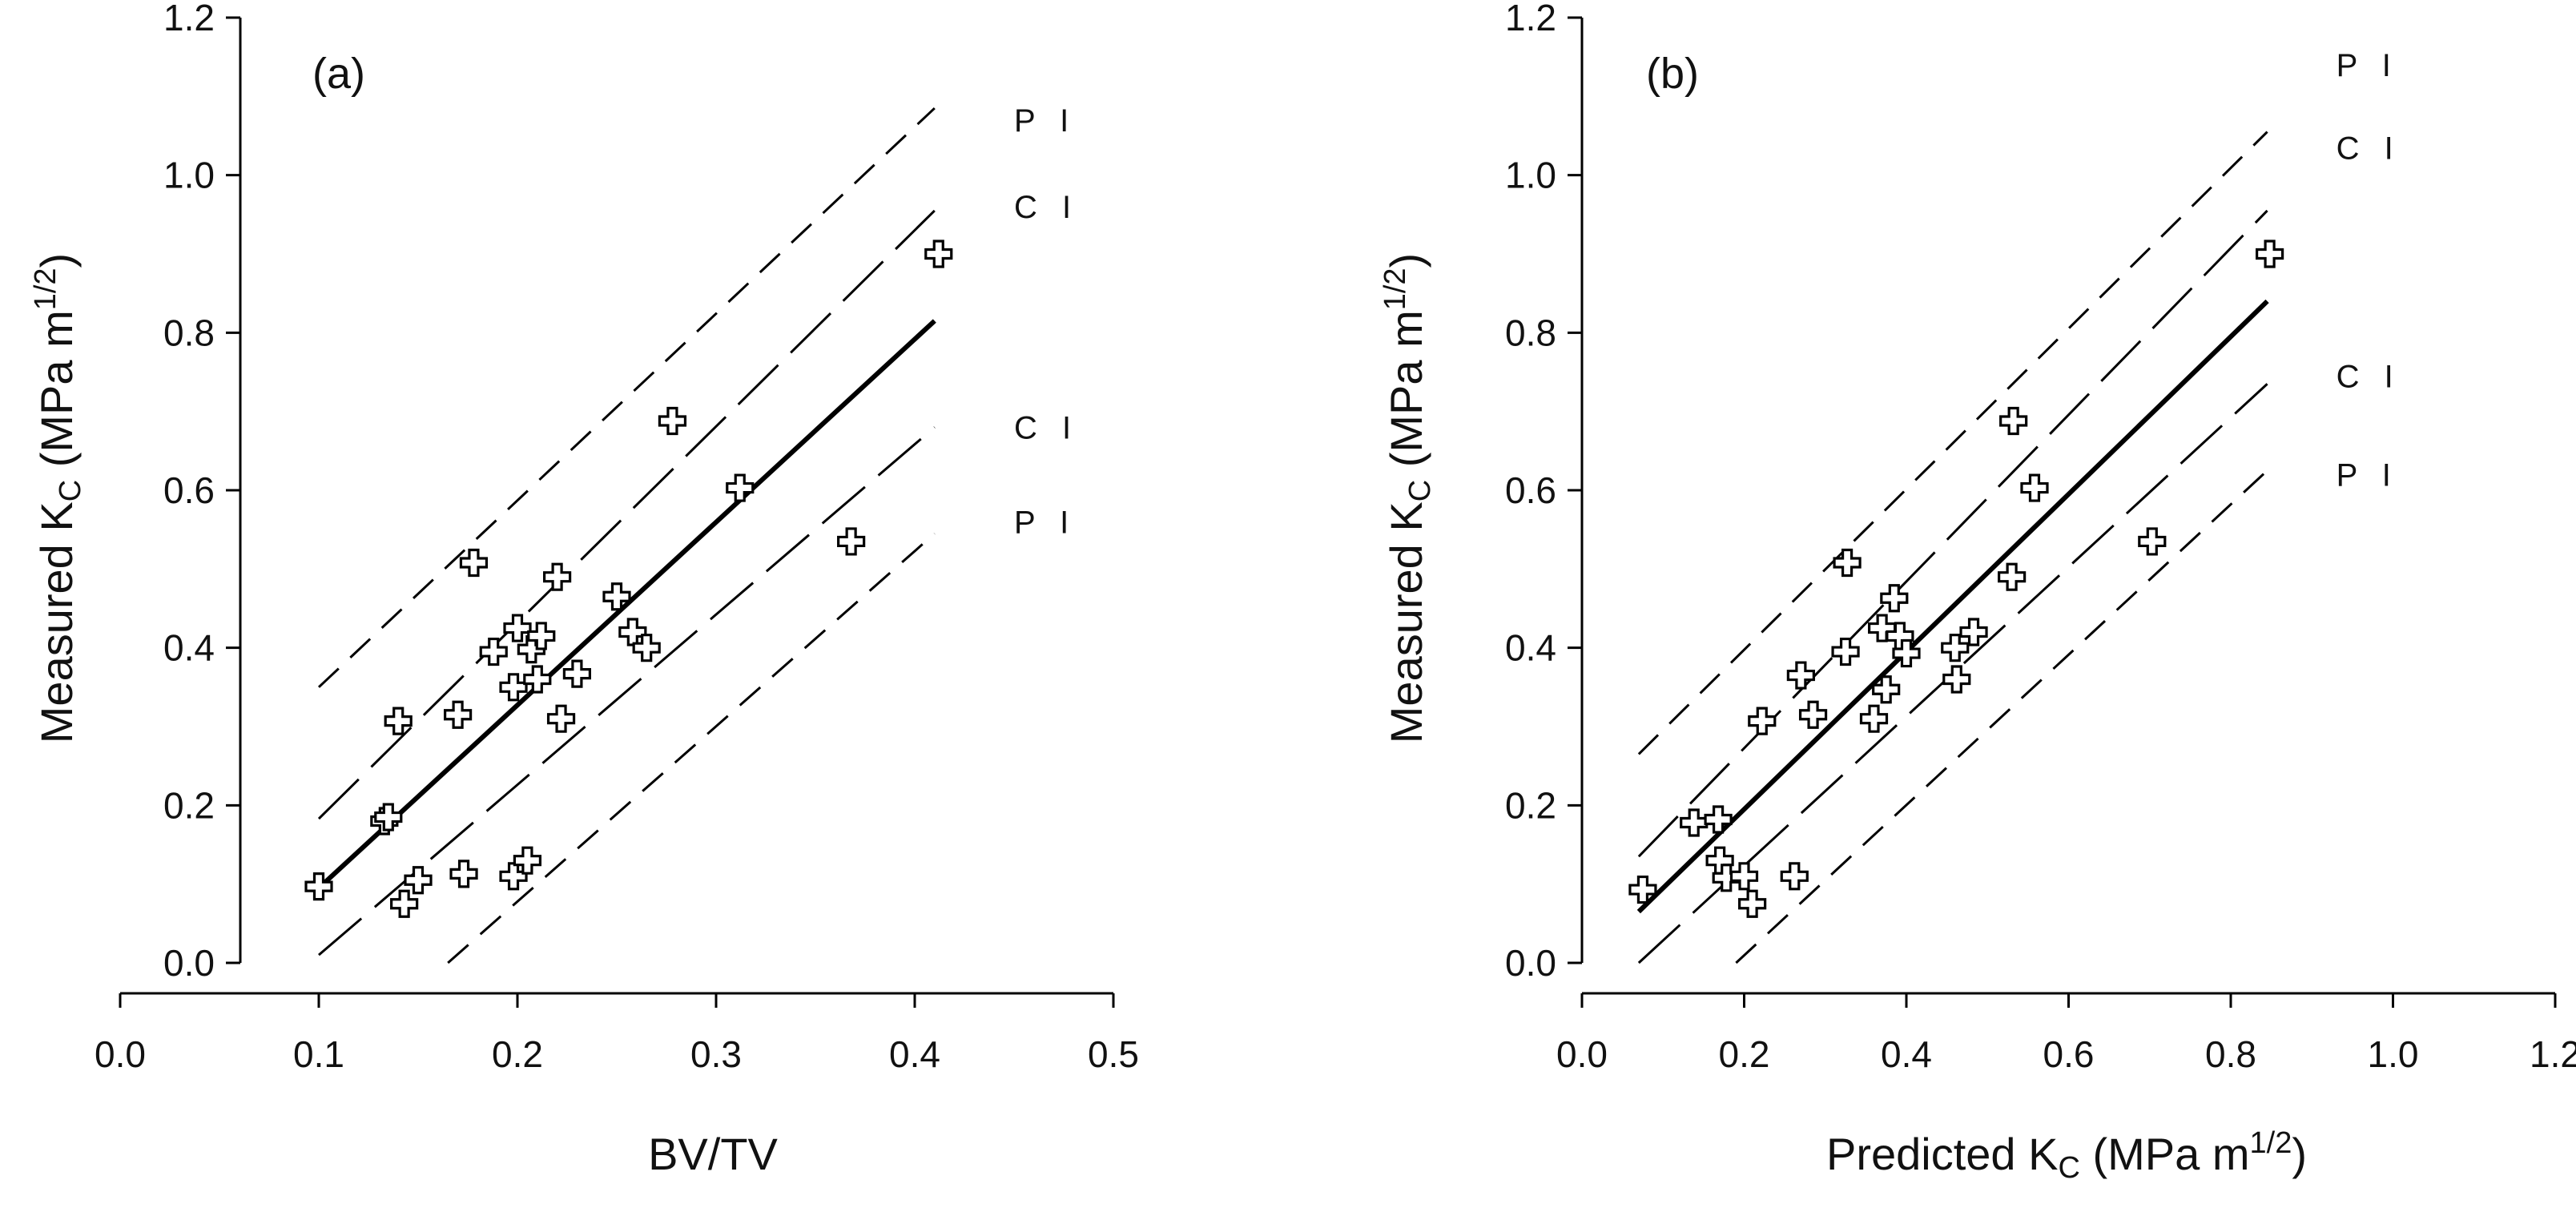 The image size is (2576, 1208). Describe the element at coordinates (2299, 1154) in the screenshot. I see `x-axis-label-units-post: )` at that location.